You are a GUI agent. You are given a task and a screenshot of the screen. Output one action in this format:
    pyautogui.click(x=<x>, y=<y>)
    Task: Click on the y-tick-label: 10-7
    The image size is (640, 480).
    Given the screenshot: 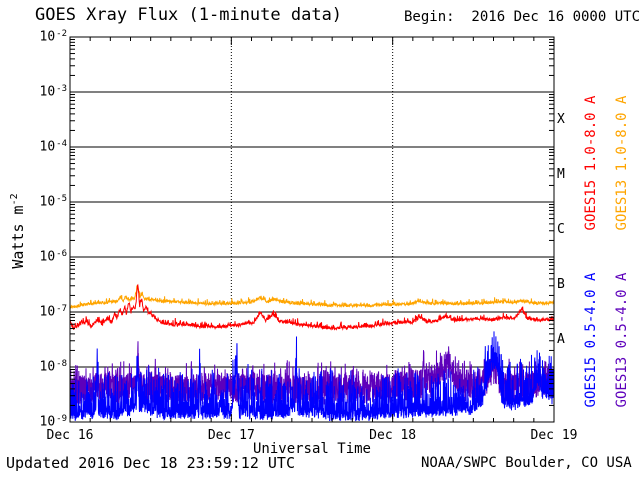 What is the action you would take?
    pyautogui.click(x=53, y=312)
    